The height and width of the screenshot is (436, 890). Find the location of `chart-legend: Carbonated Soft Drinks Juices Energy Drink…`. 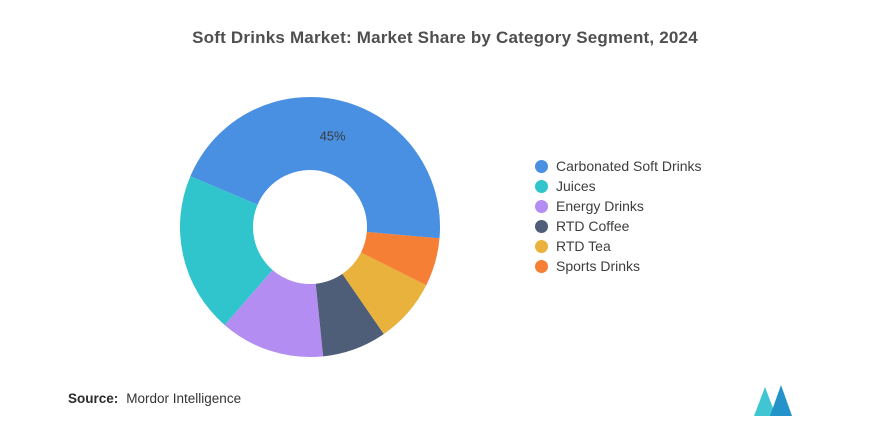

chart-legend: Carbonated Soft Drinks Juices Energy Drink… is located at coordinates (618, 216).